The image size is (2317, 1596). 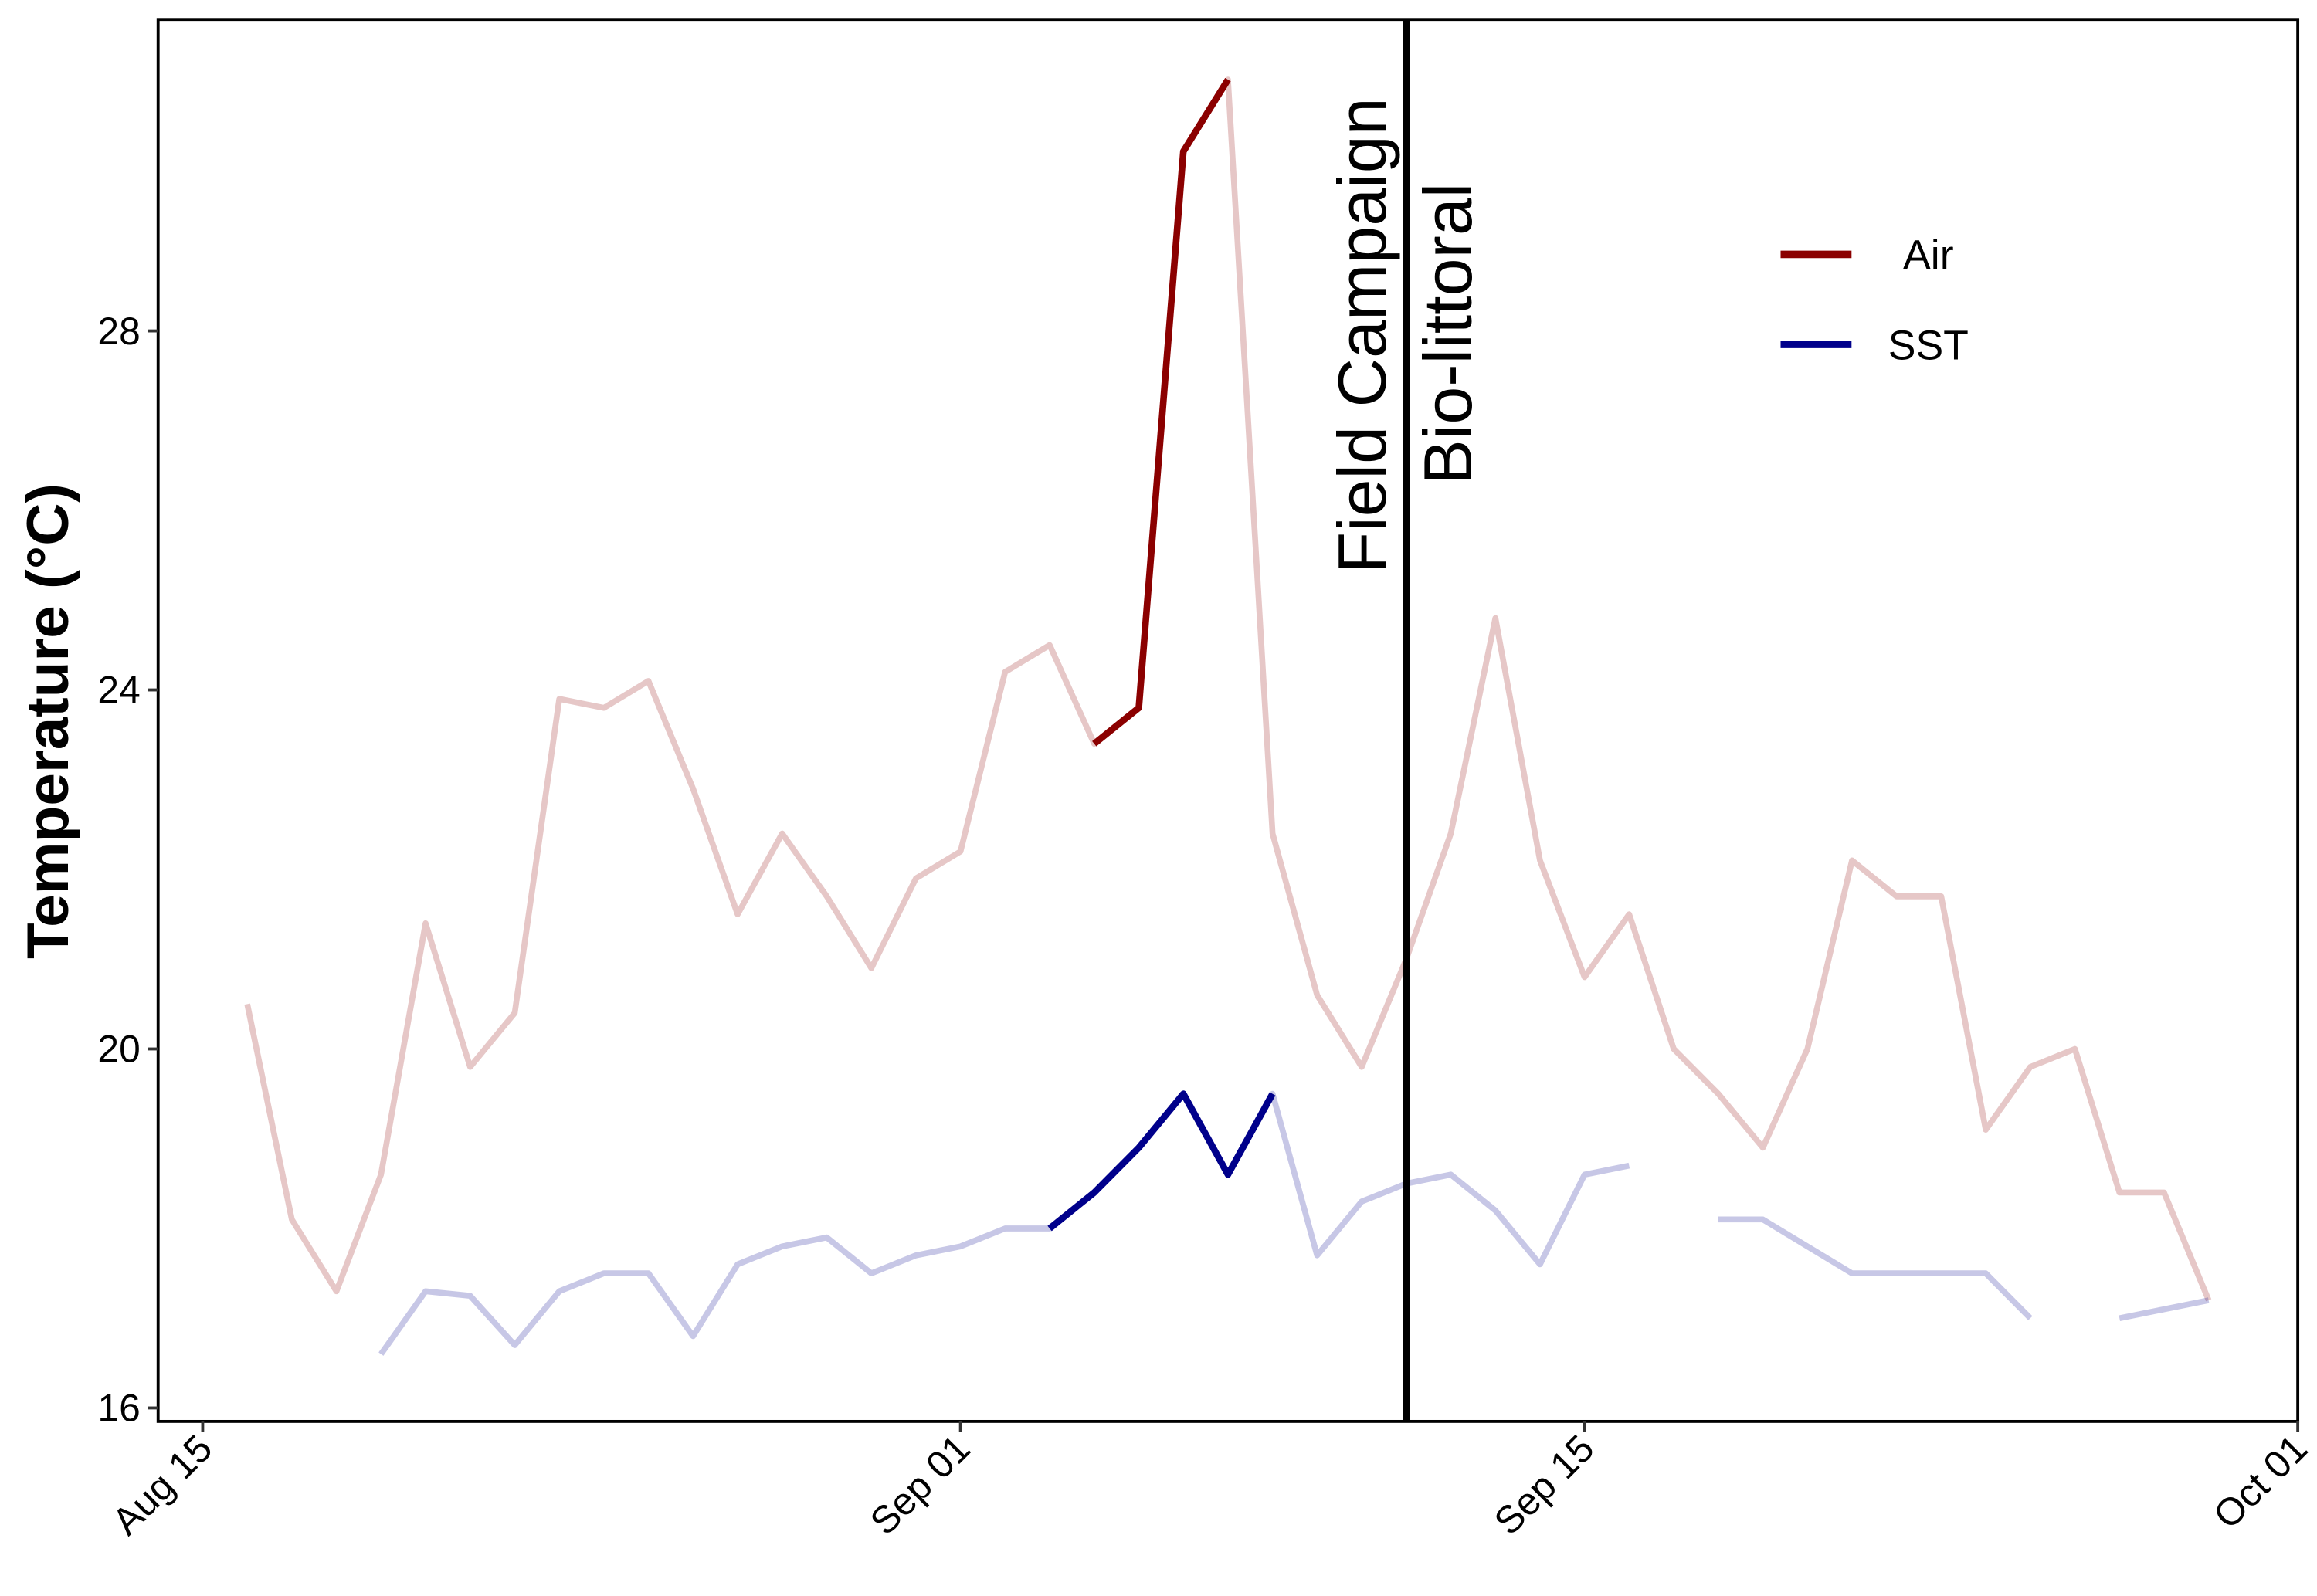 What do you see at coordinates (1928, 345) in the screenshot?
I see `legend-label: SST` at bounding box center [1928, 345].